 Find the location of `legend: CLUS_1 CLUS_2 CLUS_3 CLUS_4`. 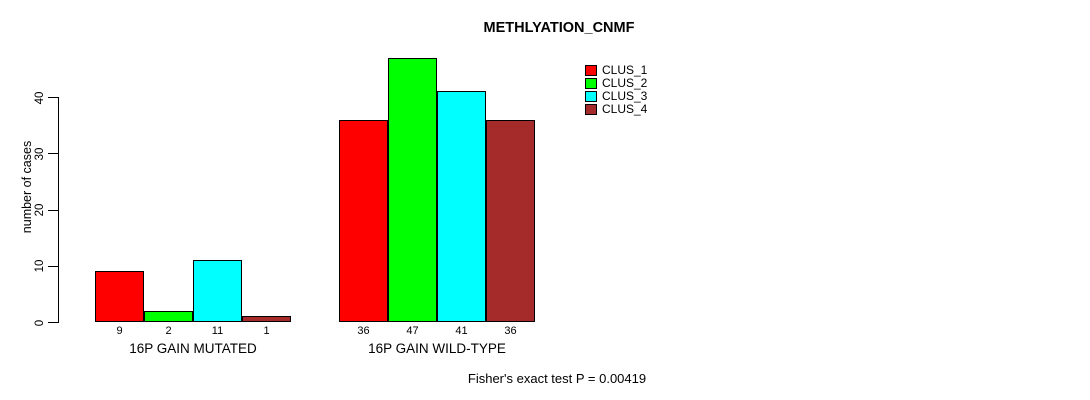

legend: CLUS_1 CLUS_2 CLUS_3 CLUS_4 is located at coordinates (616, 90).